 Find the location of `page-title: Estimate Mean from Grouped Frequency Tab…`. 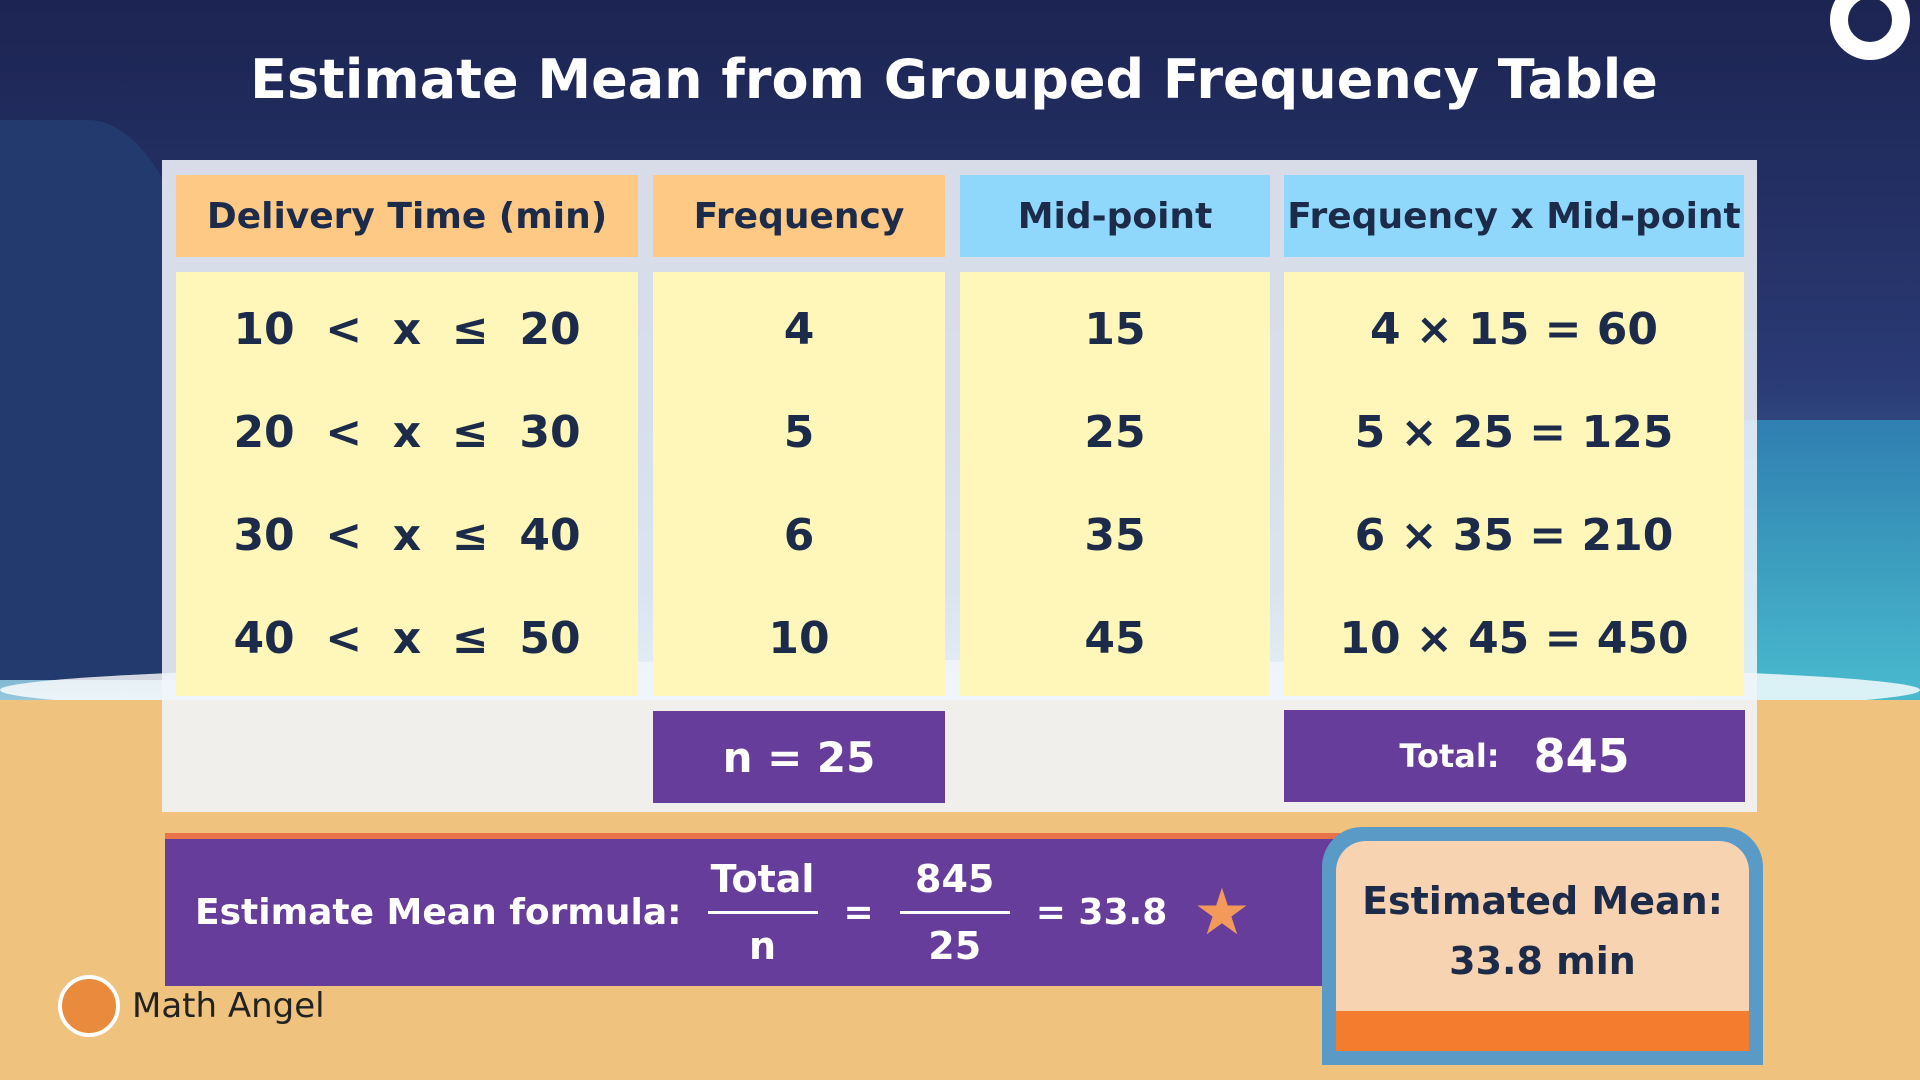

page-title: Estimate Mean from Grouped Frequency Tab… is located at coordinates (954, 79).